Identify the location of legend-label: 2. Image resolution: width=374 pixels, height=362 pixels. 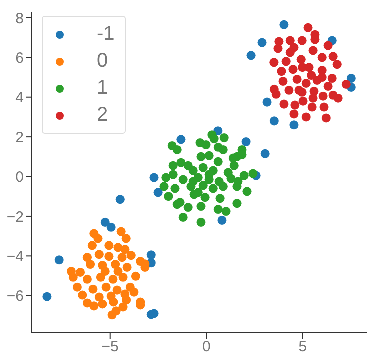
(102, 115).